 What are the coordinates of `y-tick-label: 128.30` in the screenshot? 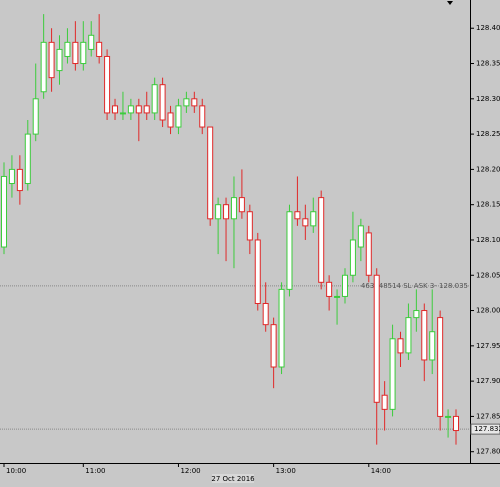 It's located at (488, 99).